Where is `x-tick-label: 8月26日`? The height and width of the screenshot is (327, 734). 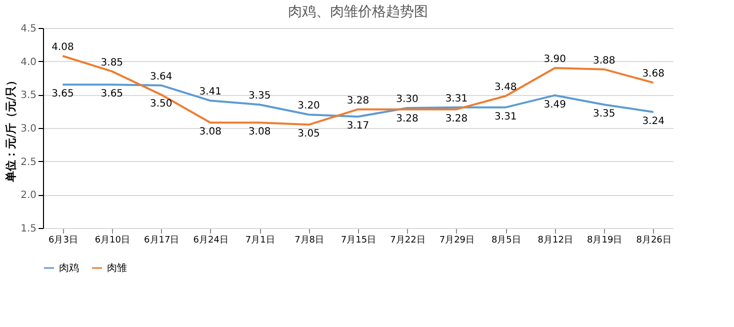
x-tick-label: 8月26日 is located at coordinates (654, 241).